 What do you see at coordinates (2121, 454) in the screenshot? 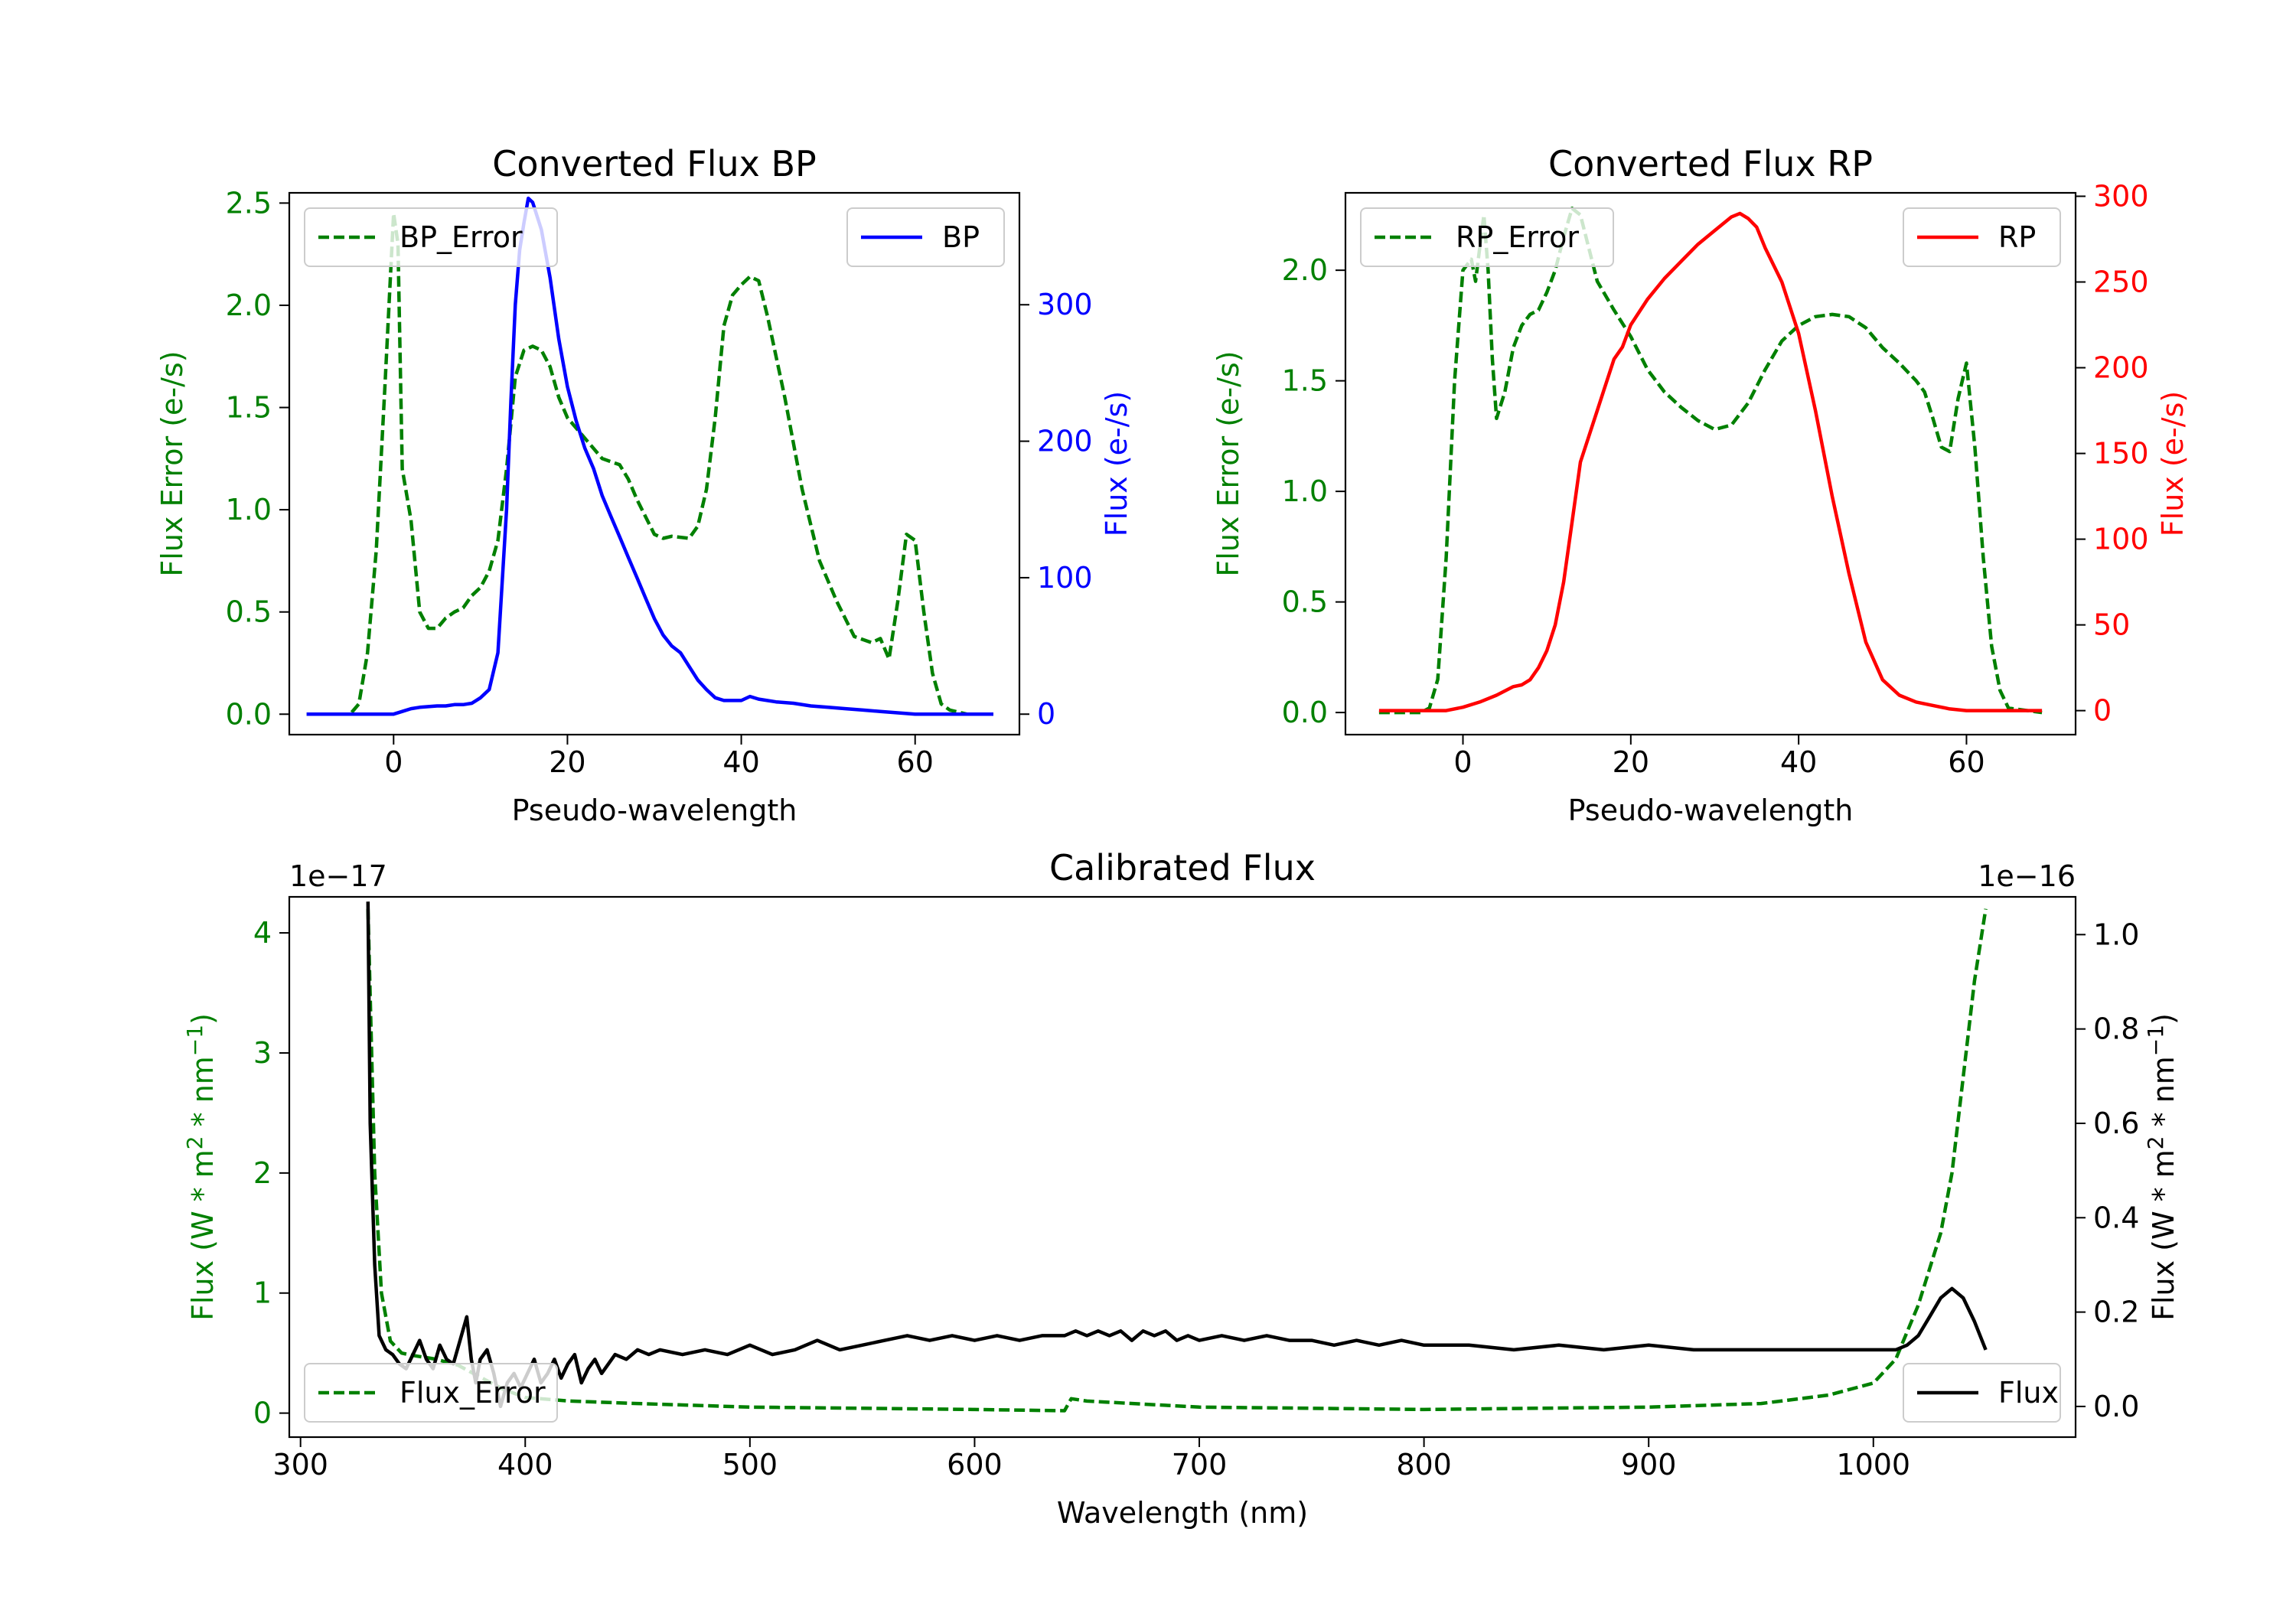
I see `right-y-tick-label: 150` at bounding box center [2121, 454].